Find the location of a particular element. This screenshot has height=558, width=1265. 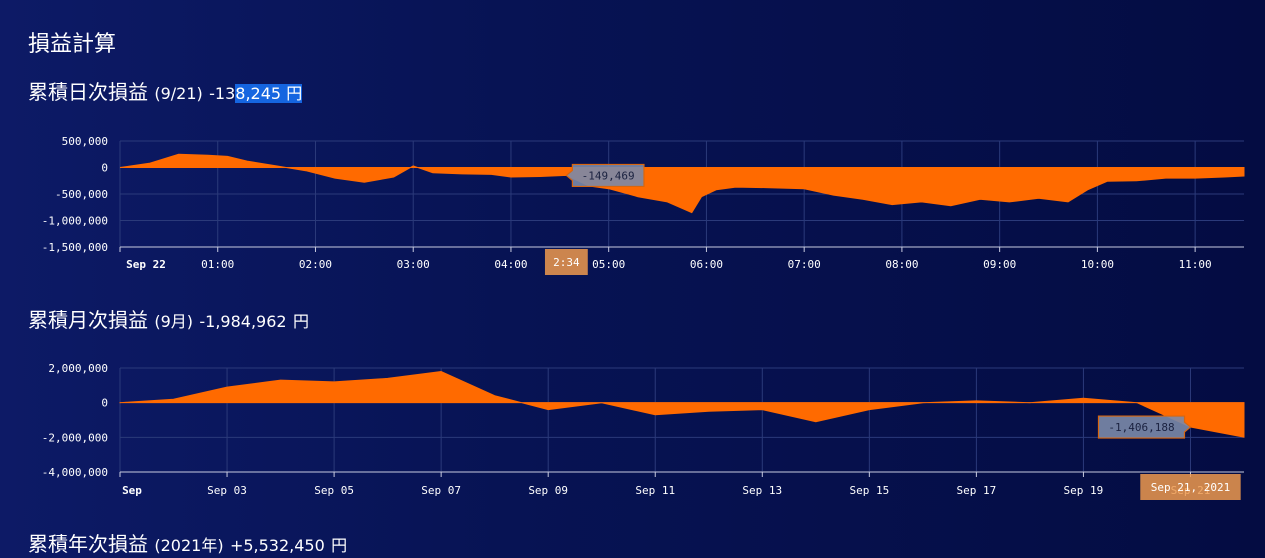

monthly-pnl-heading: 累積月次損益 (9月) -1,984,962 円 is located at coordinates (168, 318).